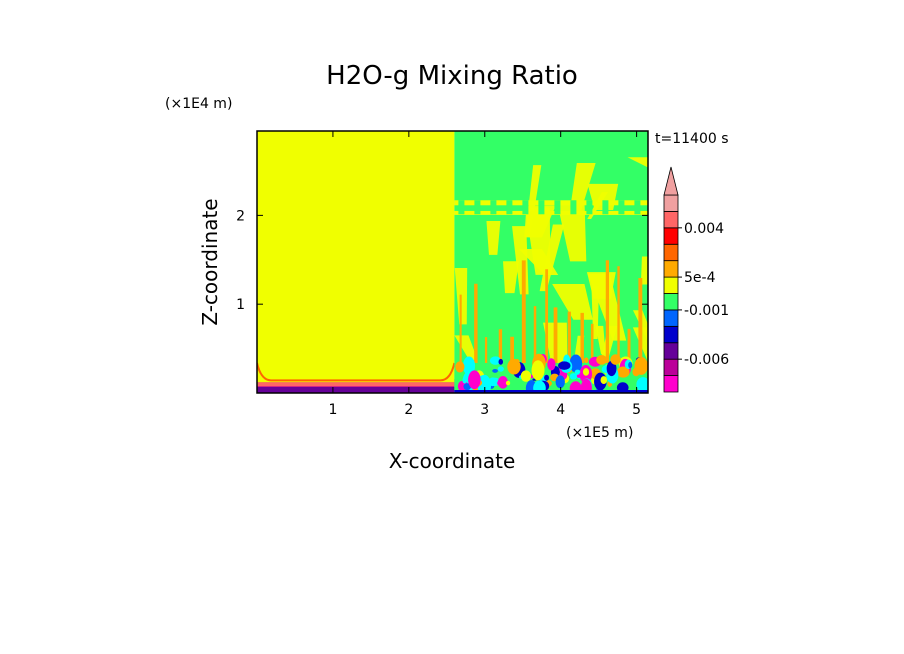  I want to click on surface-pink-band, so click(356, 384).